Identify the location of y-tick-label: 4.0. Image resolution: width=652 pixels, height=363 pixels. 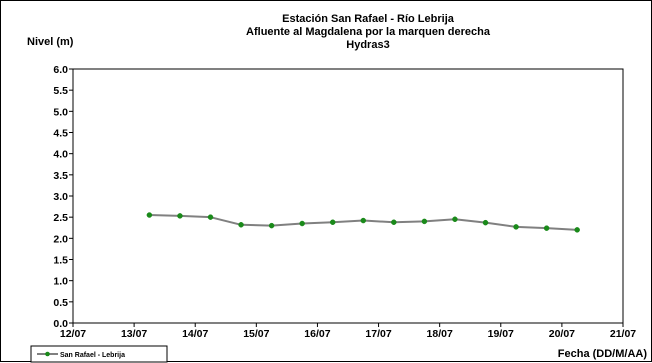
(60, 155).